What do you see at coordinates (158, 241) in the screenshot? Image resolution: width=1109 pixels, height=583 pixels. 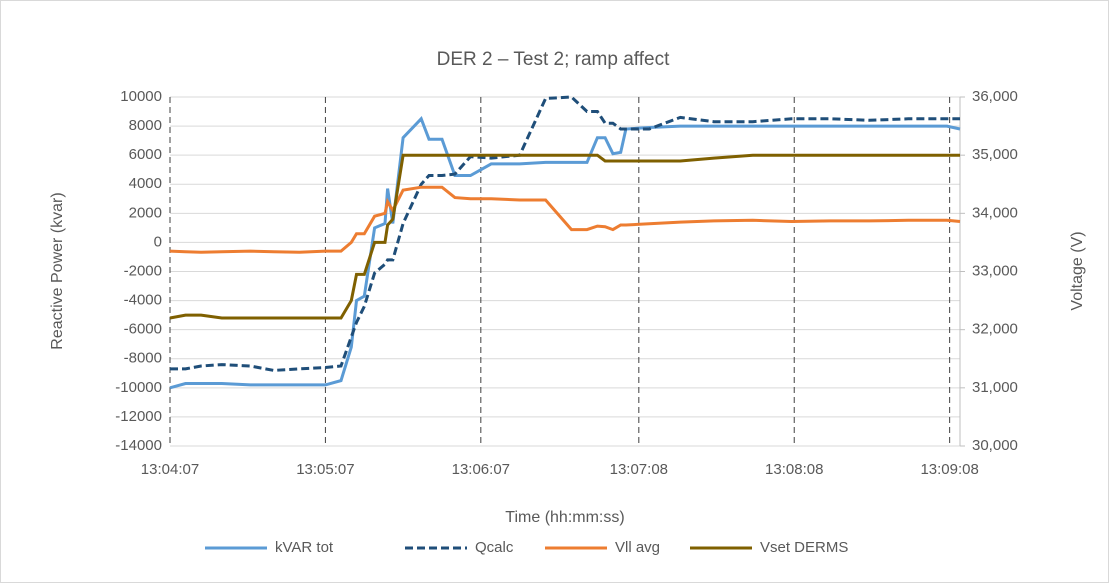 I see `y-tick-label: 0` at bounding box center [158, 241].